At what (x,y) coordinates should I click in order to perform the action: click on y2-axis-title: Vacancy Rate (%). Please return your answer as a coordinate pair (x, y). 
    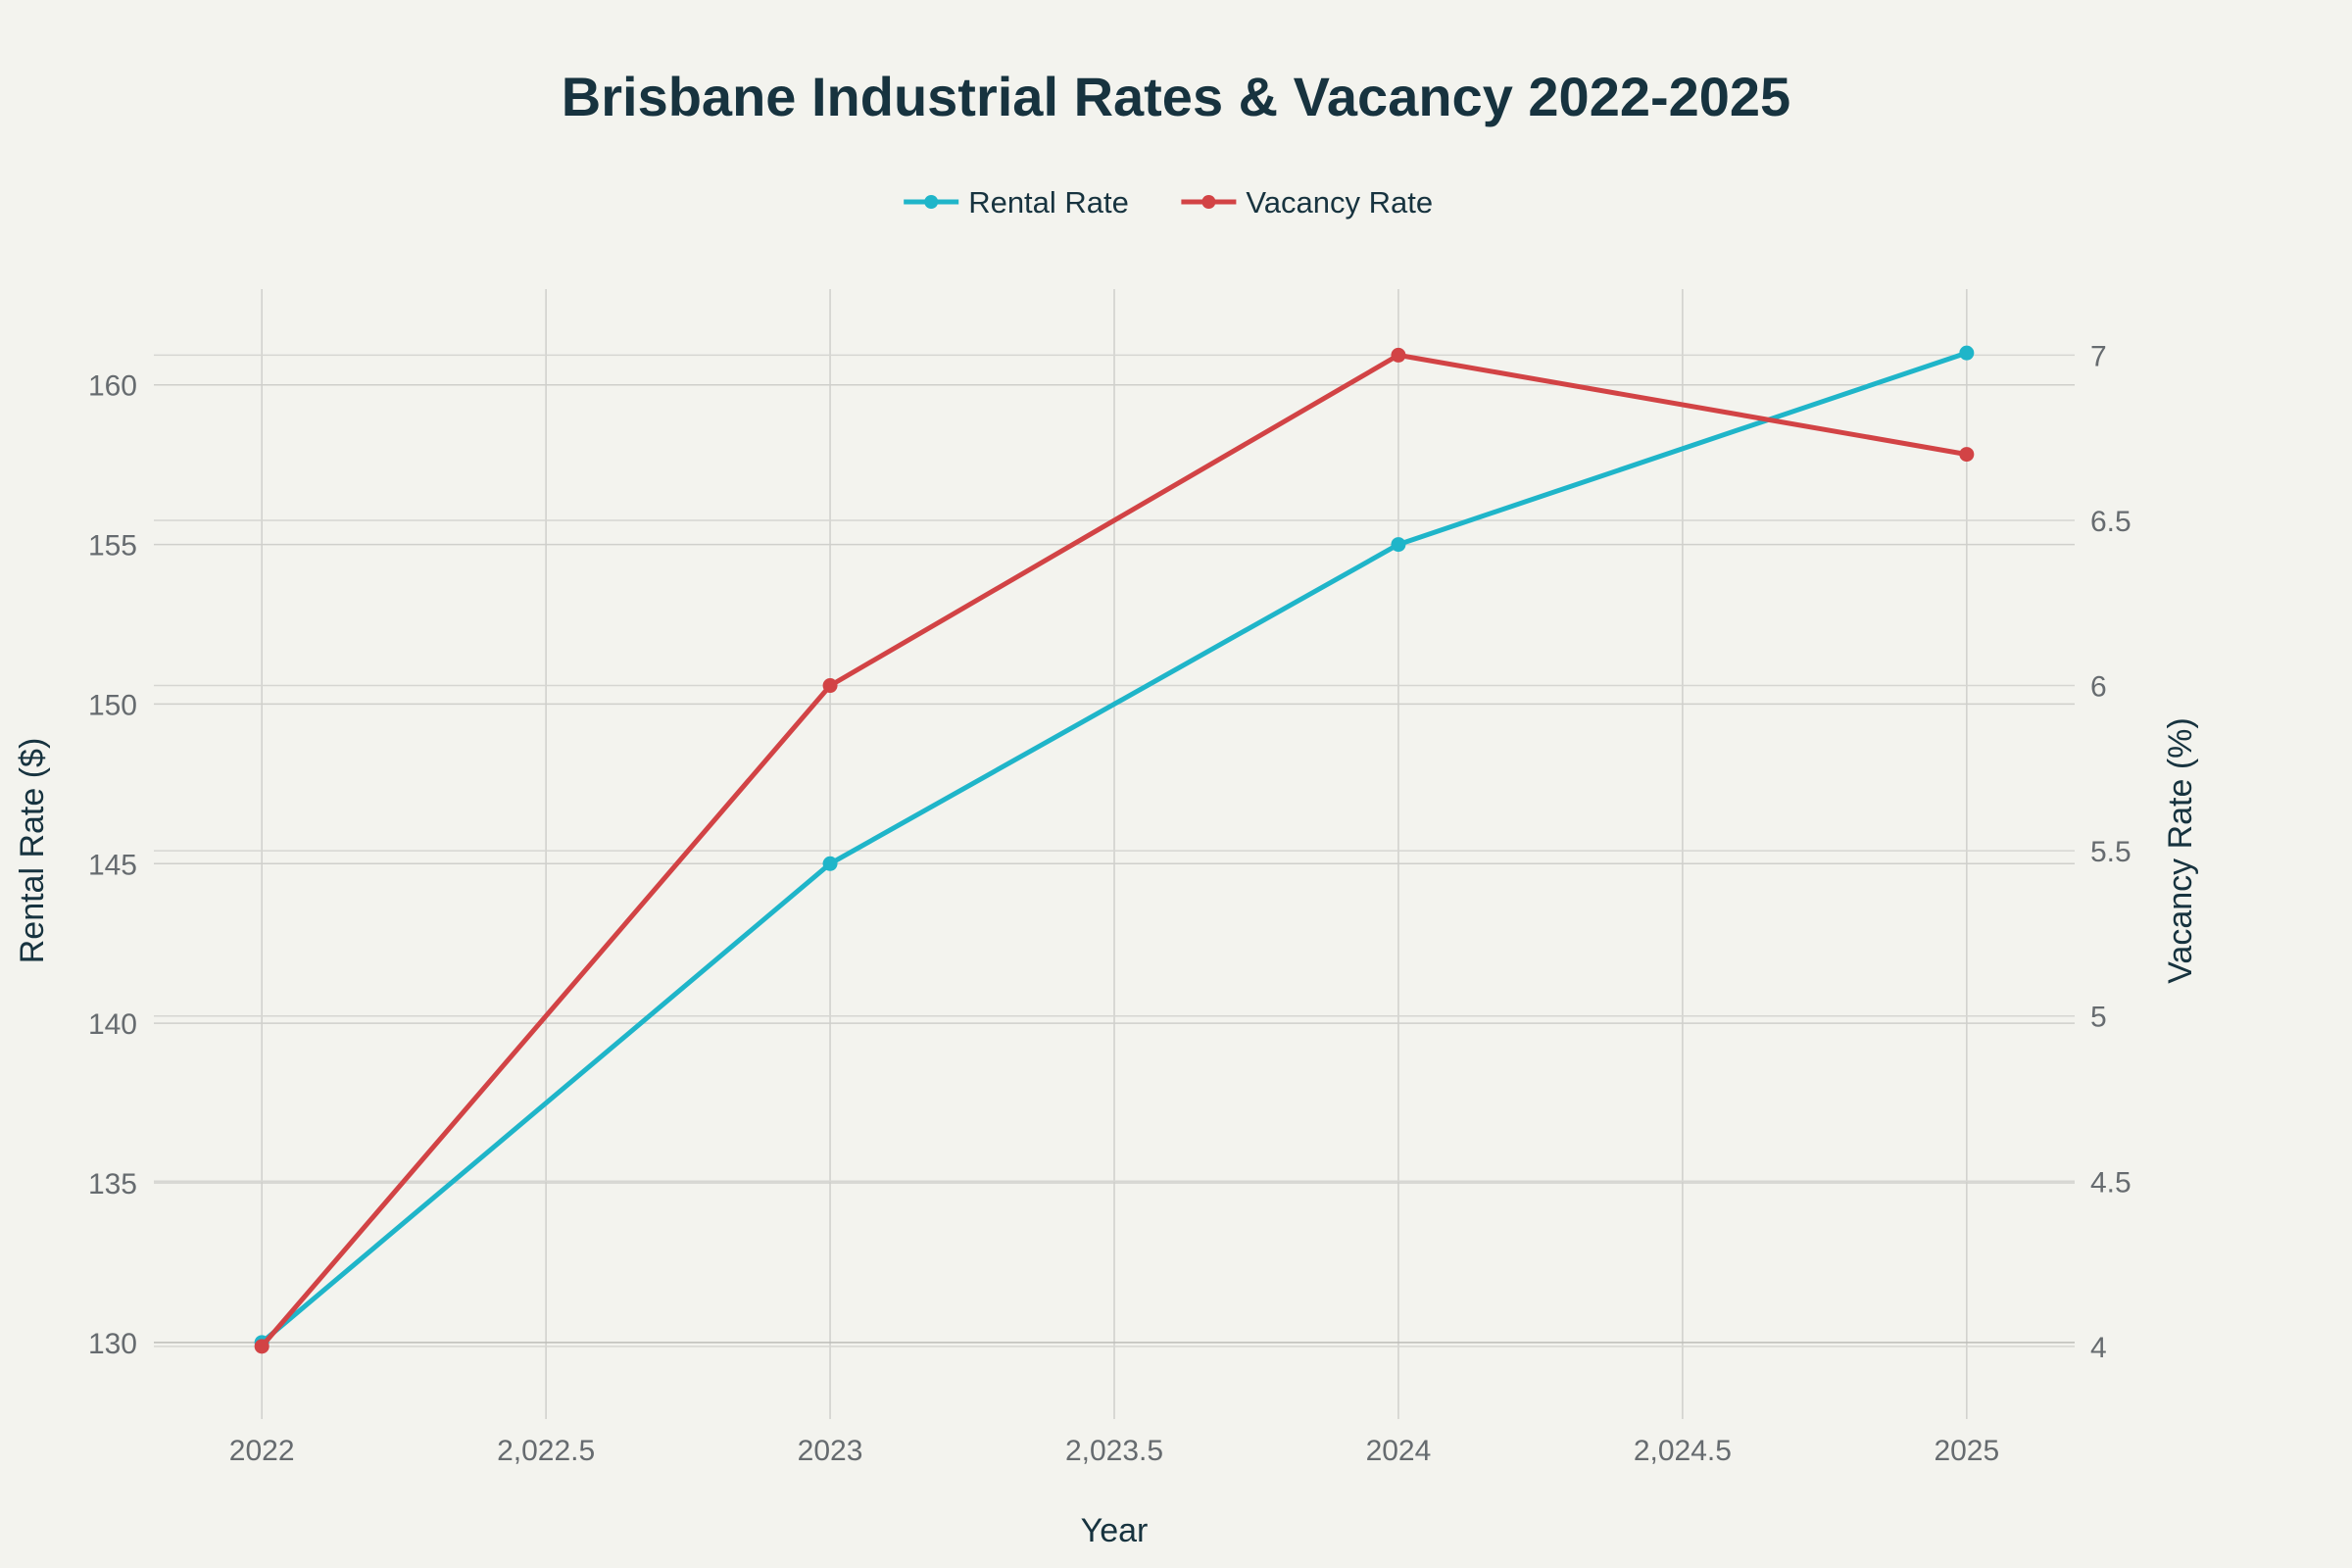
    Looking at the image, I should click on (2180, 850).